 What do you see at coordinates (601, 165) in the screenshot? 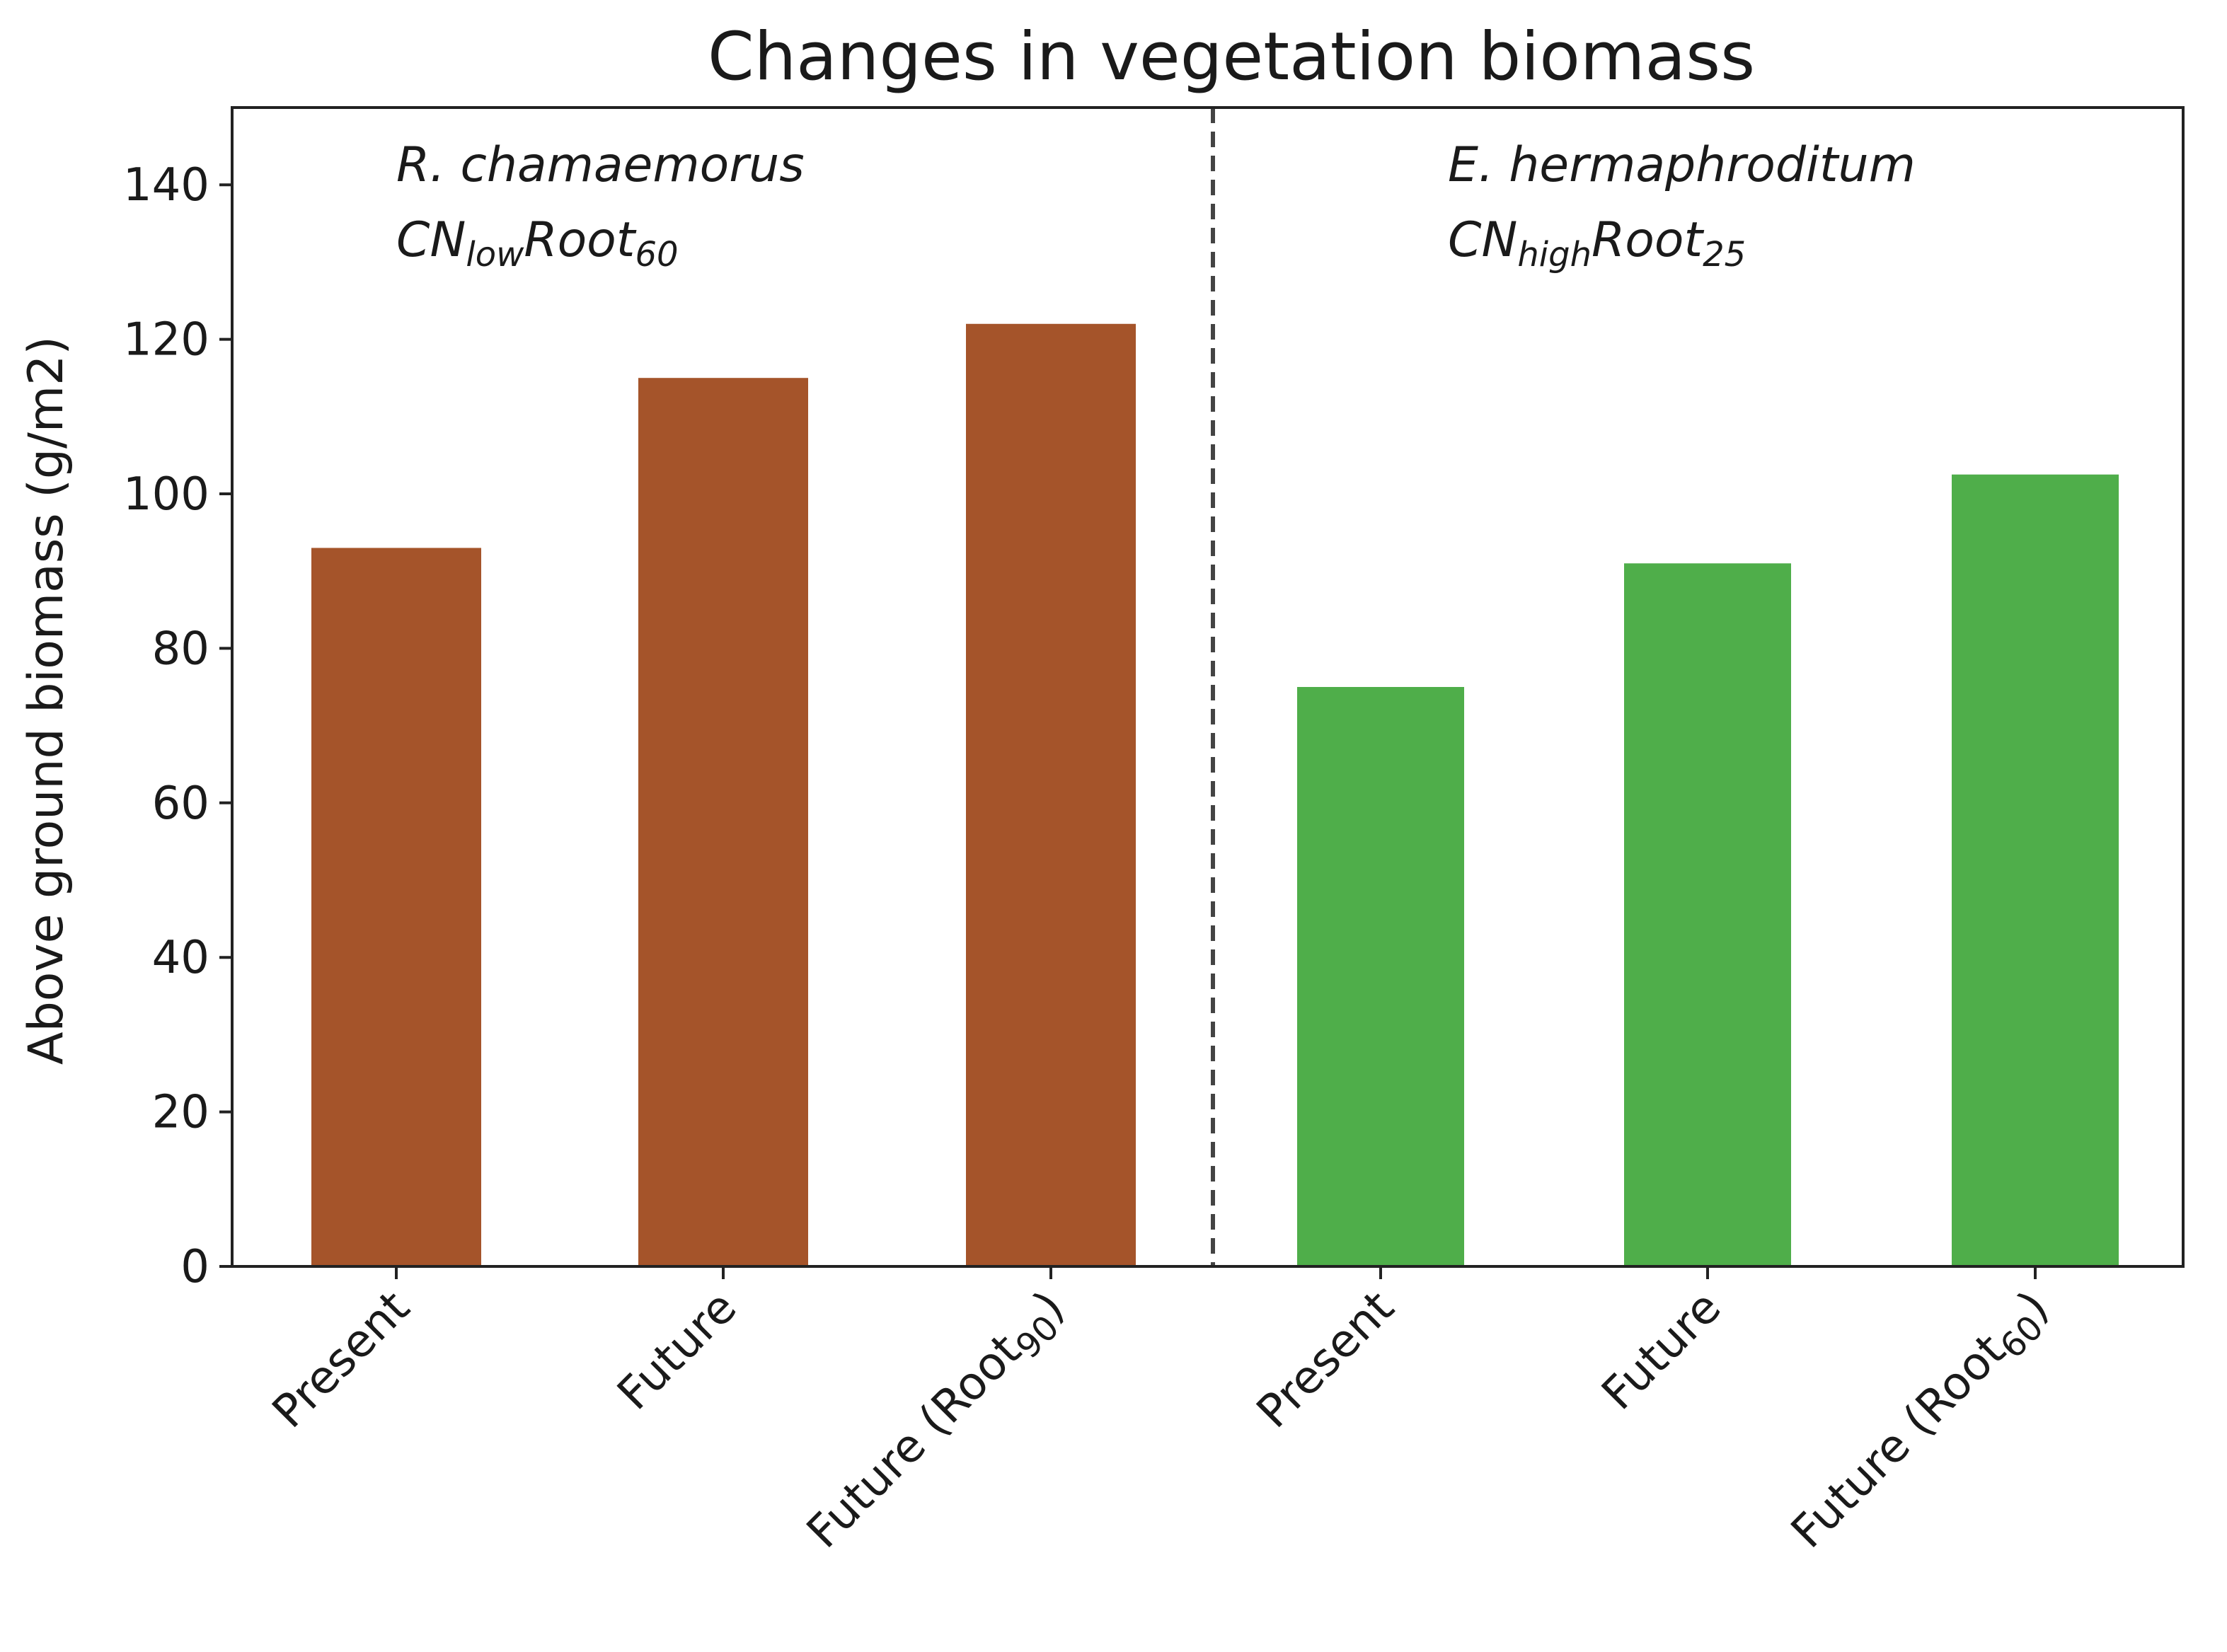
I see `species-annotation: R. chamaemorus` at bounding box center [601, 165].